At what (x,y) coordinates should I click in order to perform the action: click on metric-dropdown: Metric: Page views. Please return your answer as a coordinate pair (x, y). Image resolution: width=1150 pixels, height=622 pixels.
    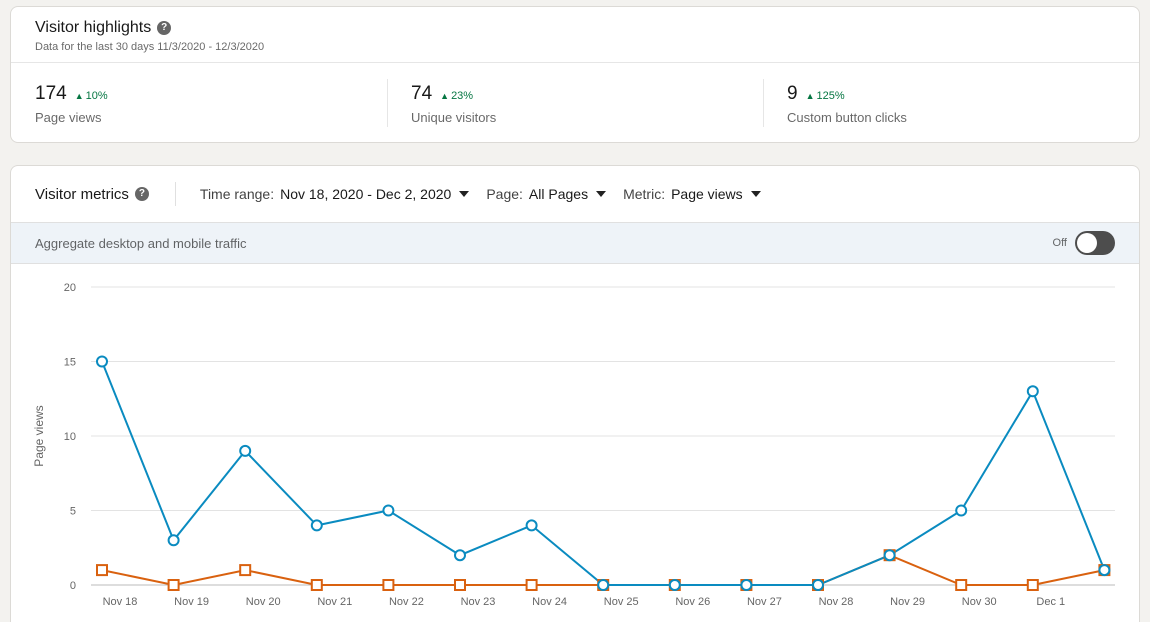
    Looking at the image, I should click on (692, 194).